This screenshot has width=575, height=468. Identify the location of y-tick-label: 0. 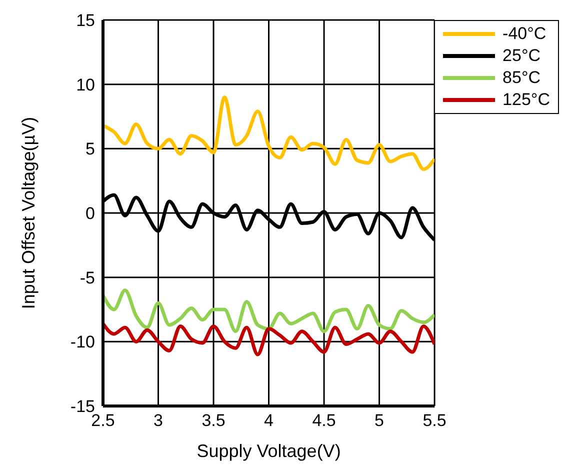
(90, 214).